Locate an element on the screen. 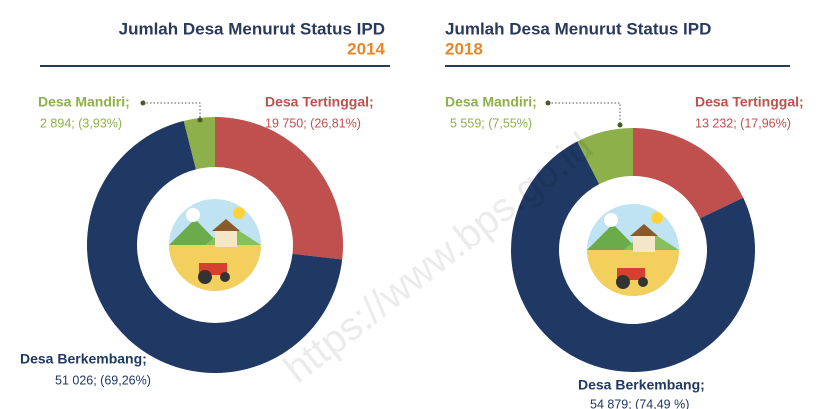 The height and width of the screenshot is (409, 818). value-label: 54 879; (74,49 %) is located at coordinates (639, 403).